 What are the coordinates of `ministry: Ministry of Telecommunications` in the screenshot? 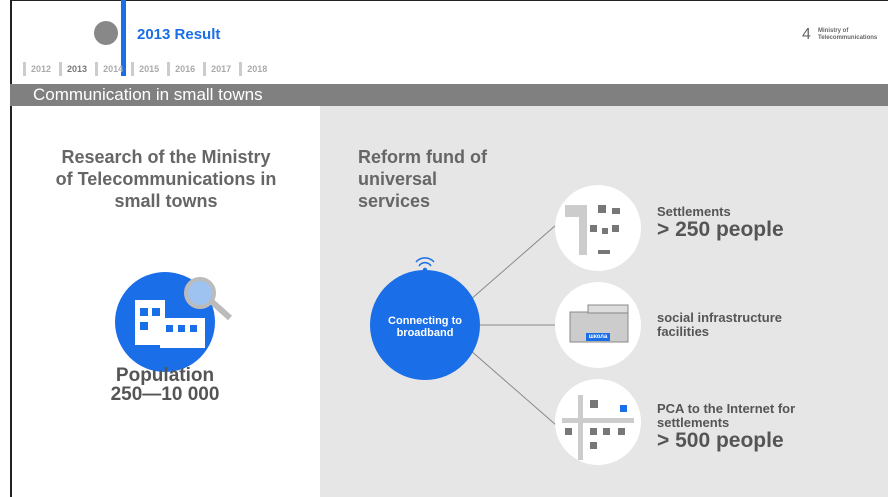 It's located at (848, 34).